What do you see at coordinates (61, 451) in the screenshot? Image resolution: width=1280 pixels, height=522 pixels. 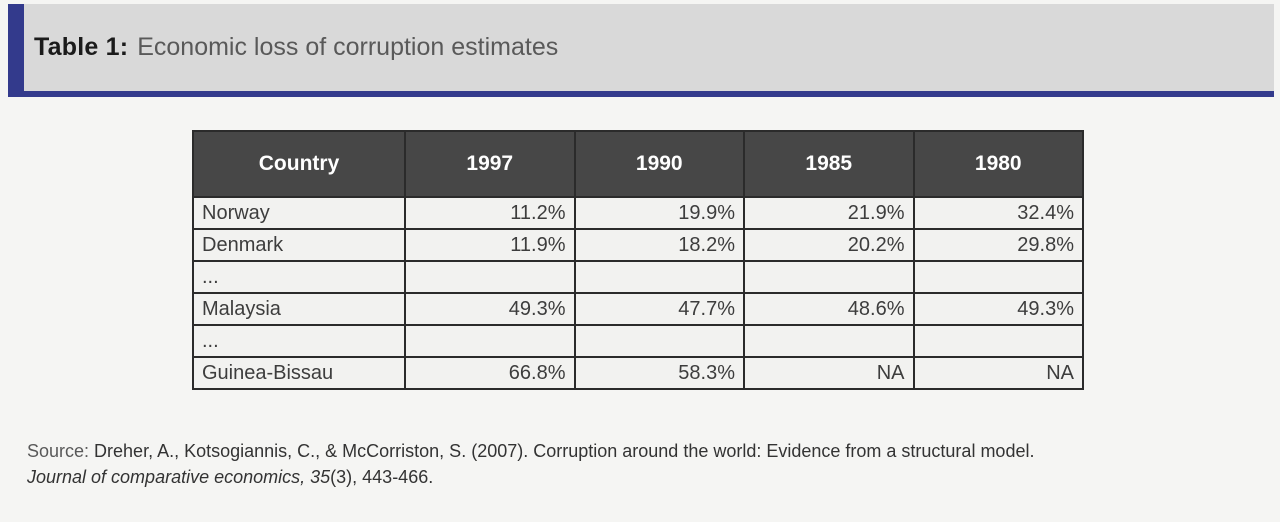 I see `source-label: Source:` at bounding box center [61, 451].